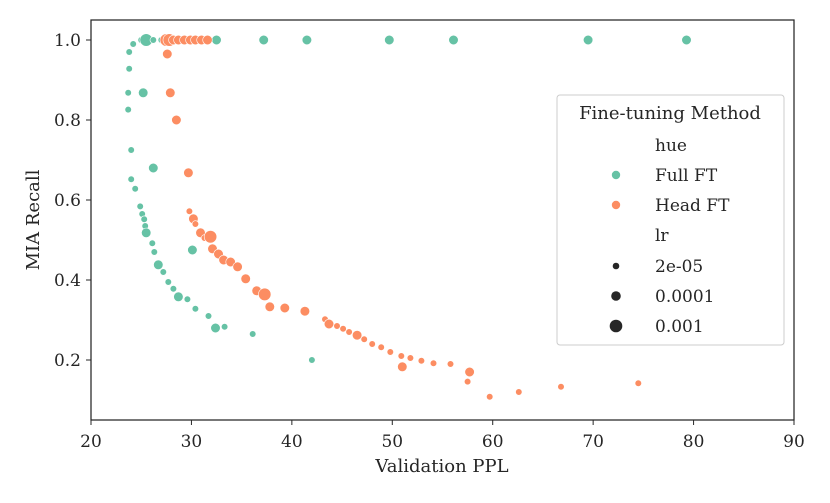 The image size is (830, 503). What do you see at coordinates (493, 442) in the screenshot?
I see `x-tick-label: 60` at bounding box center [493, 442].